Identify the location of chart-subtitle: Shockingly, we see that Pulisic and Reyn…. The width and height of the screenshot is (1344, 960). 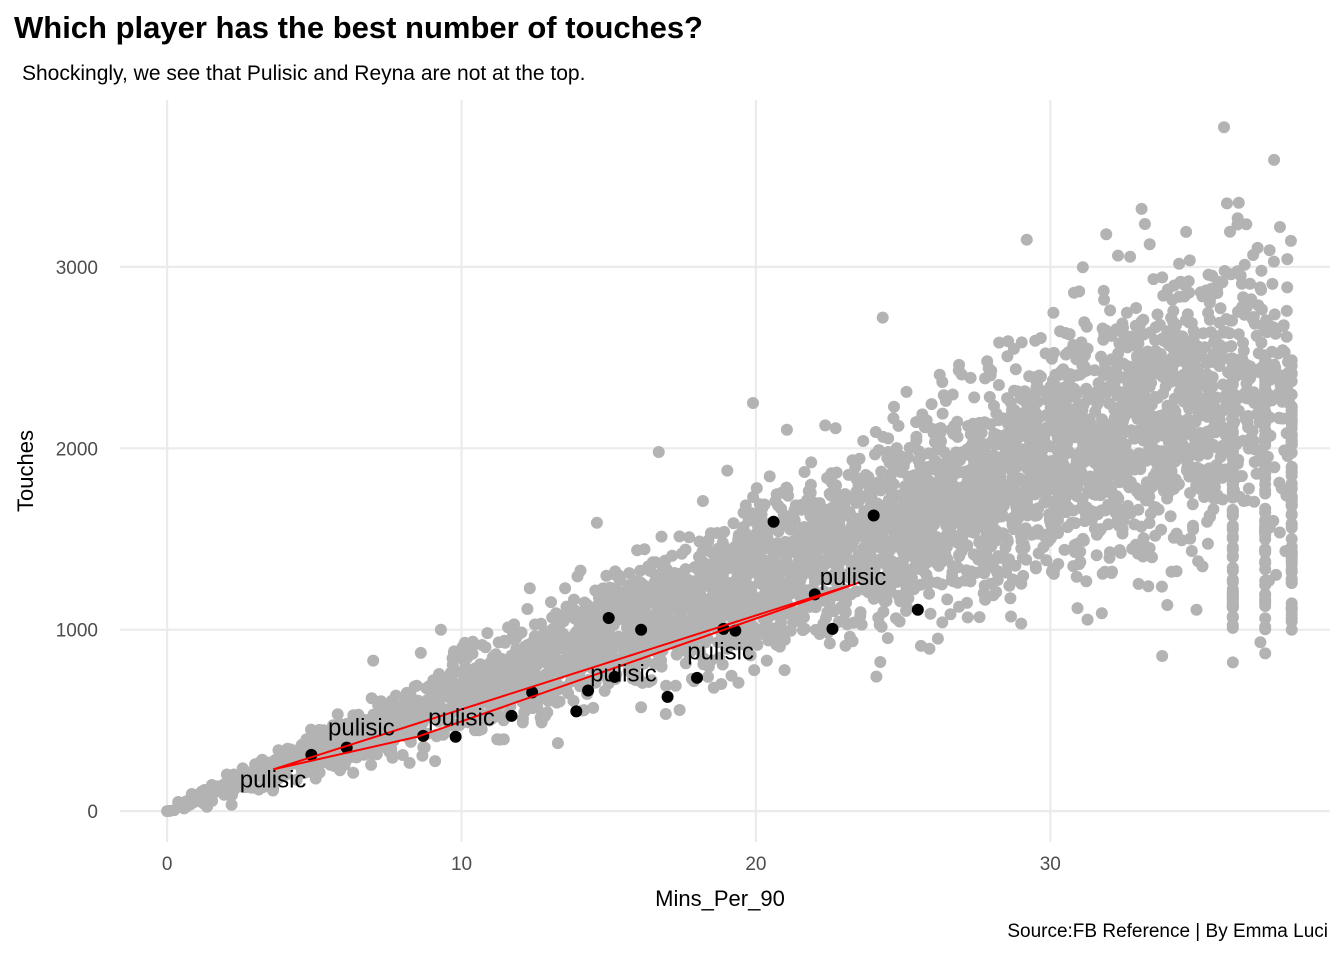
(304, 73).